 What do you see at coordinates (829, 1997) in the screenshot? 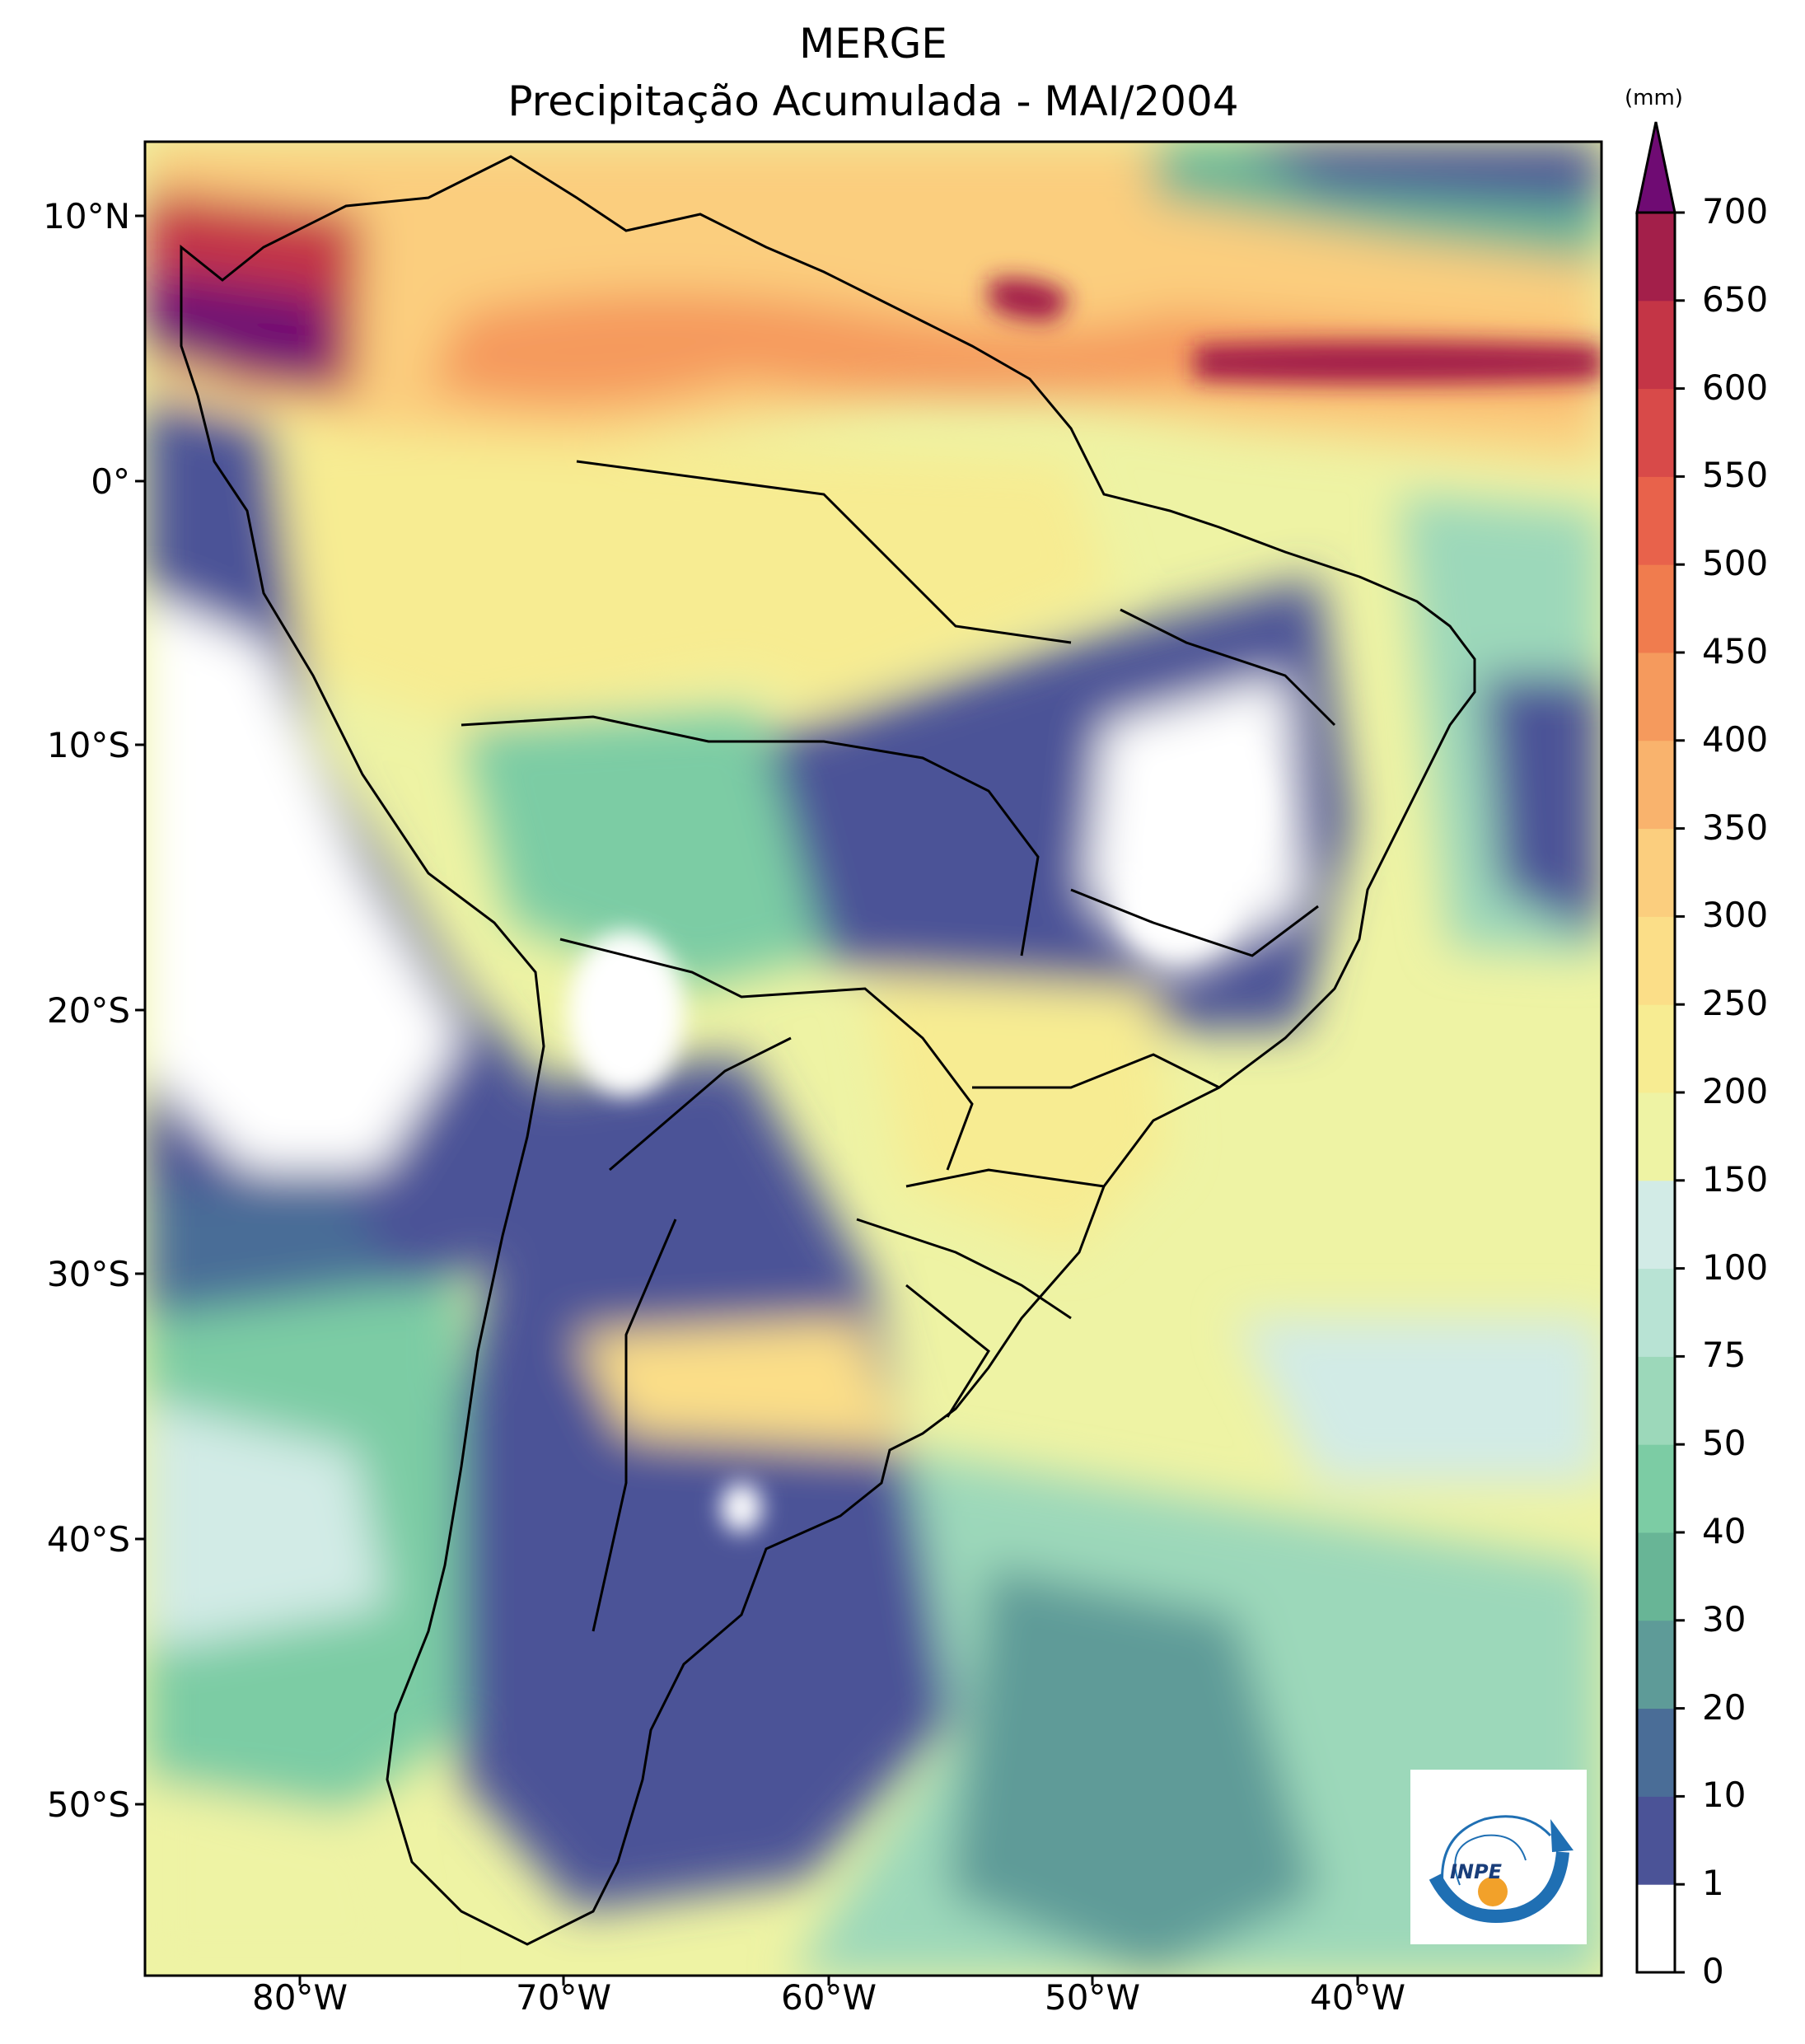
I see `lon-label: 60°W` at bounding box center [829, 1997].